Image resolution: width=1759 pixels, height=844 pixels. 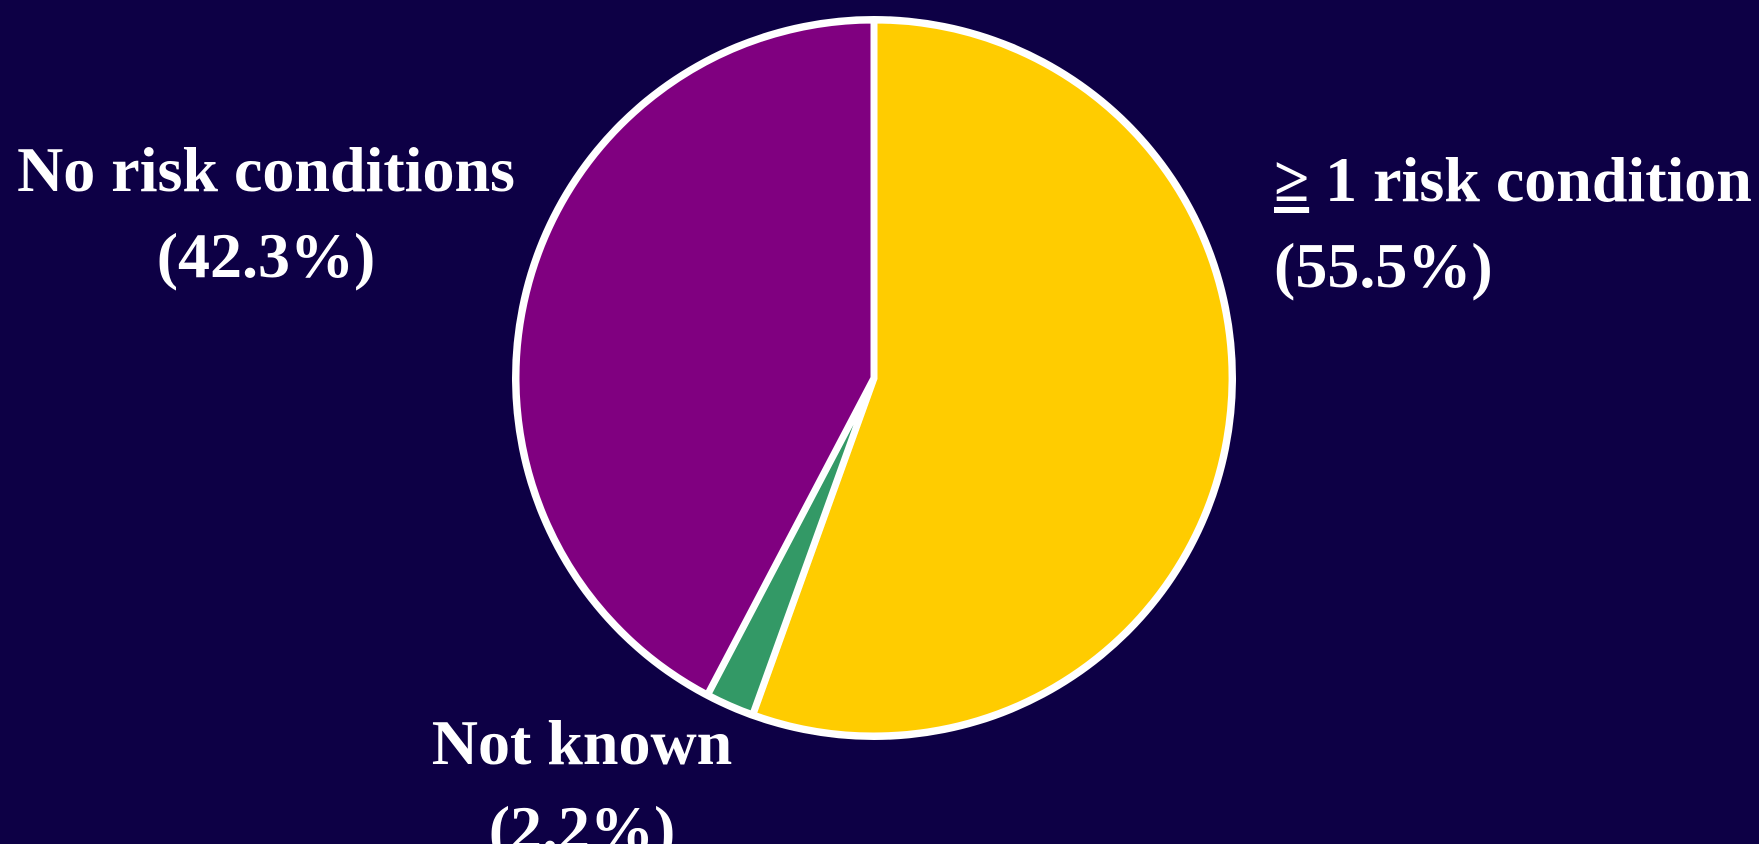 I want to click on slice-label-risk: ≥ 1 risk condition (55.5%), so click(x=1513, y=223).